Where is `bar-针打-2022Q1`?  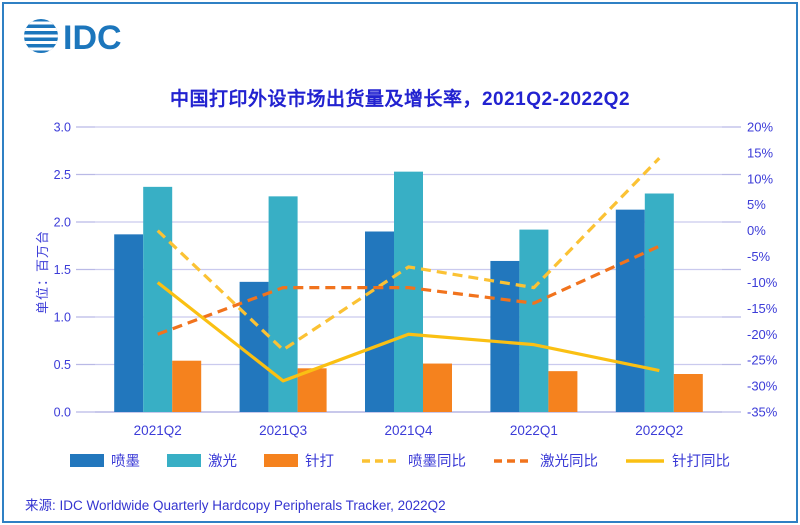
bar-针打-2022Q1 is located at coordinates (563, 391).